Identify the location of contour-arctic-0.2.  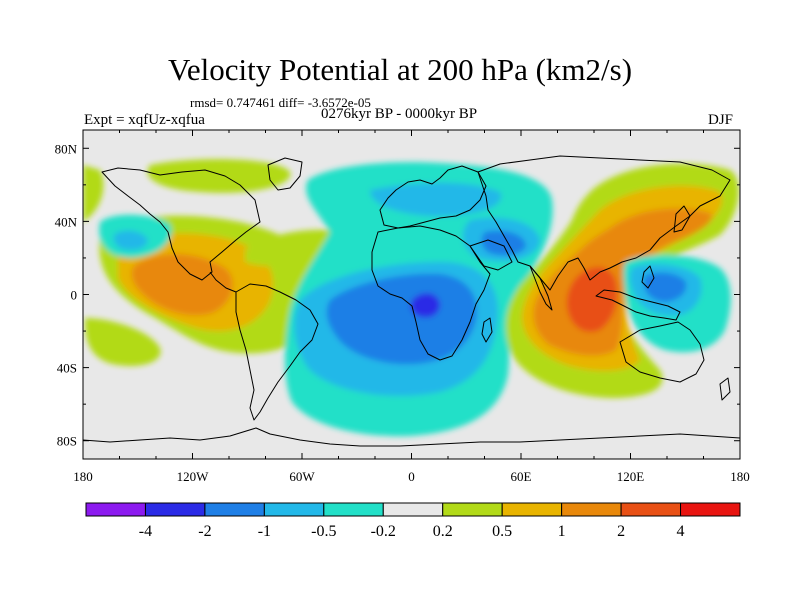
(219, 176).